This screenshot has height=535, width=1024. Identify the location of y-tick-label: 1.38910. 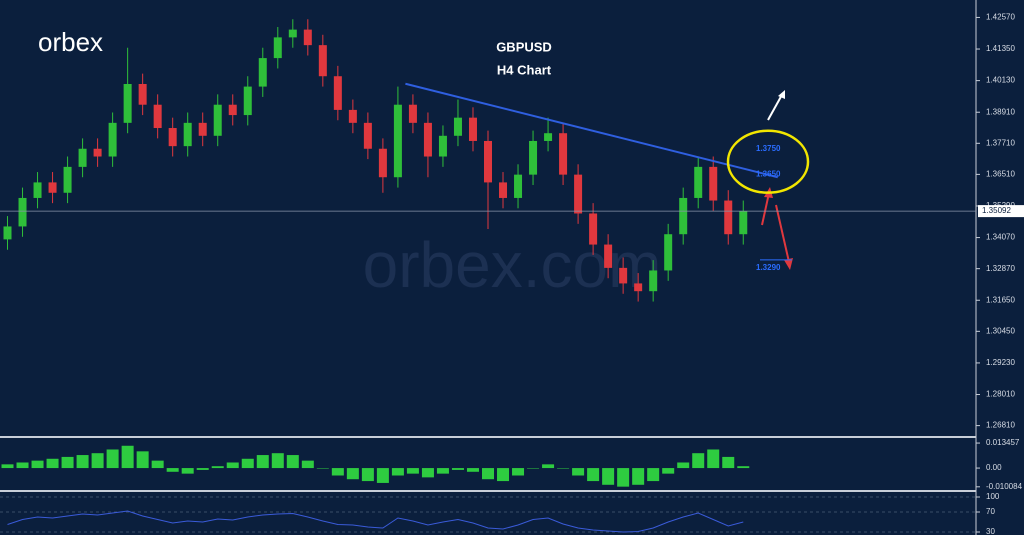
(1000, 111).